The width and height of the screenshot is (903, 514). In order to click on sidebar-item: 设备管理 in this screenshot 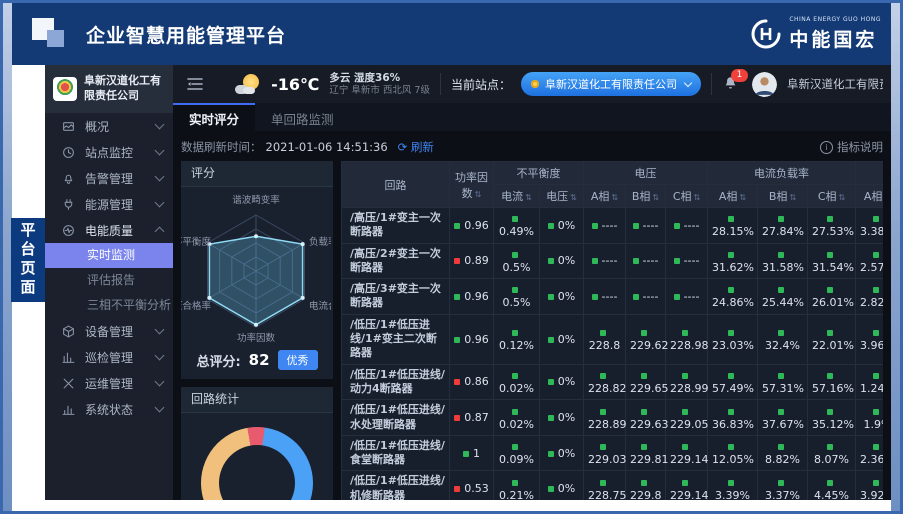, I will do `click(109, 331)`.